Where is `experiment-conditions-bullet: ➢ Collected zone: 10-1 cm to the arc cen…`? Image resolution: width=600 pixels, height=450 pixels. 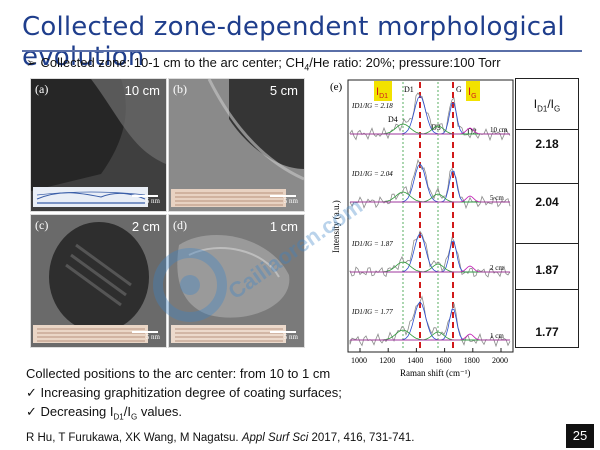
experiment-conditions-bullet: ➢ Collected zone: 10-1 cm to the arc cen… is located at coordinates (263, 64).